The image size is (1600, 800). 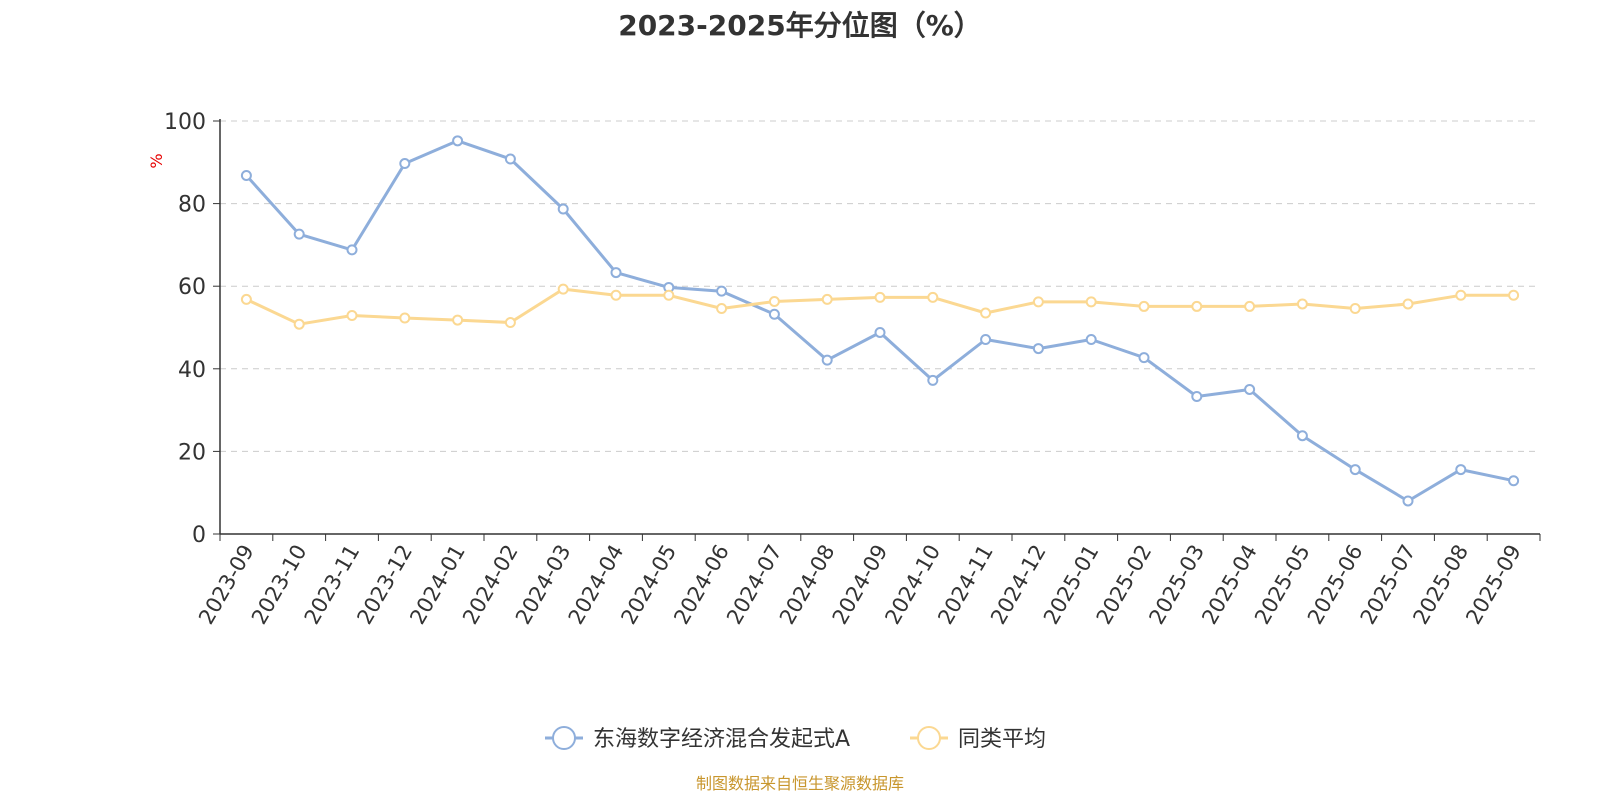 What do you see at coordinates (185, 122) in the screenshot?
I see `y-tick-label: 100` at bounding box center [185, 122].